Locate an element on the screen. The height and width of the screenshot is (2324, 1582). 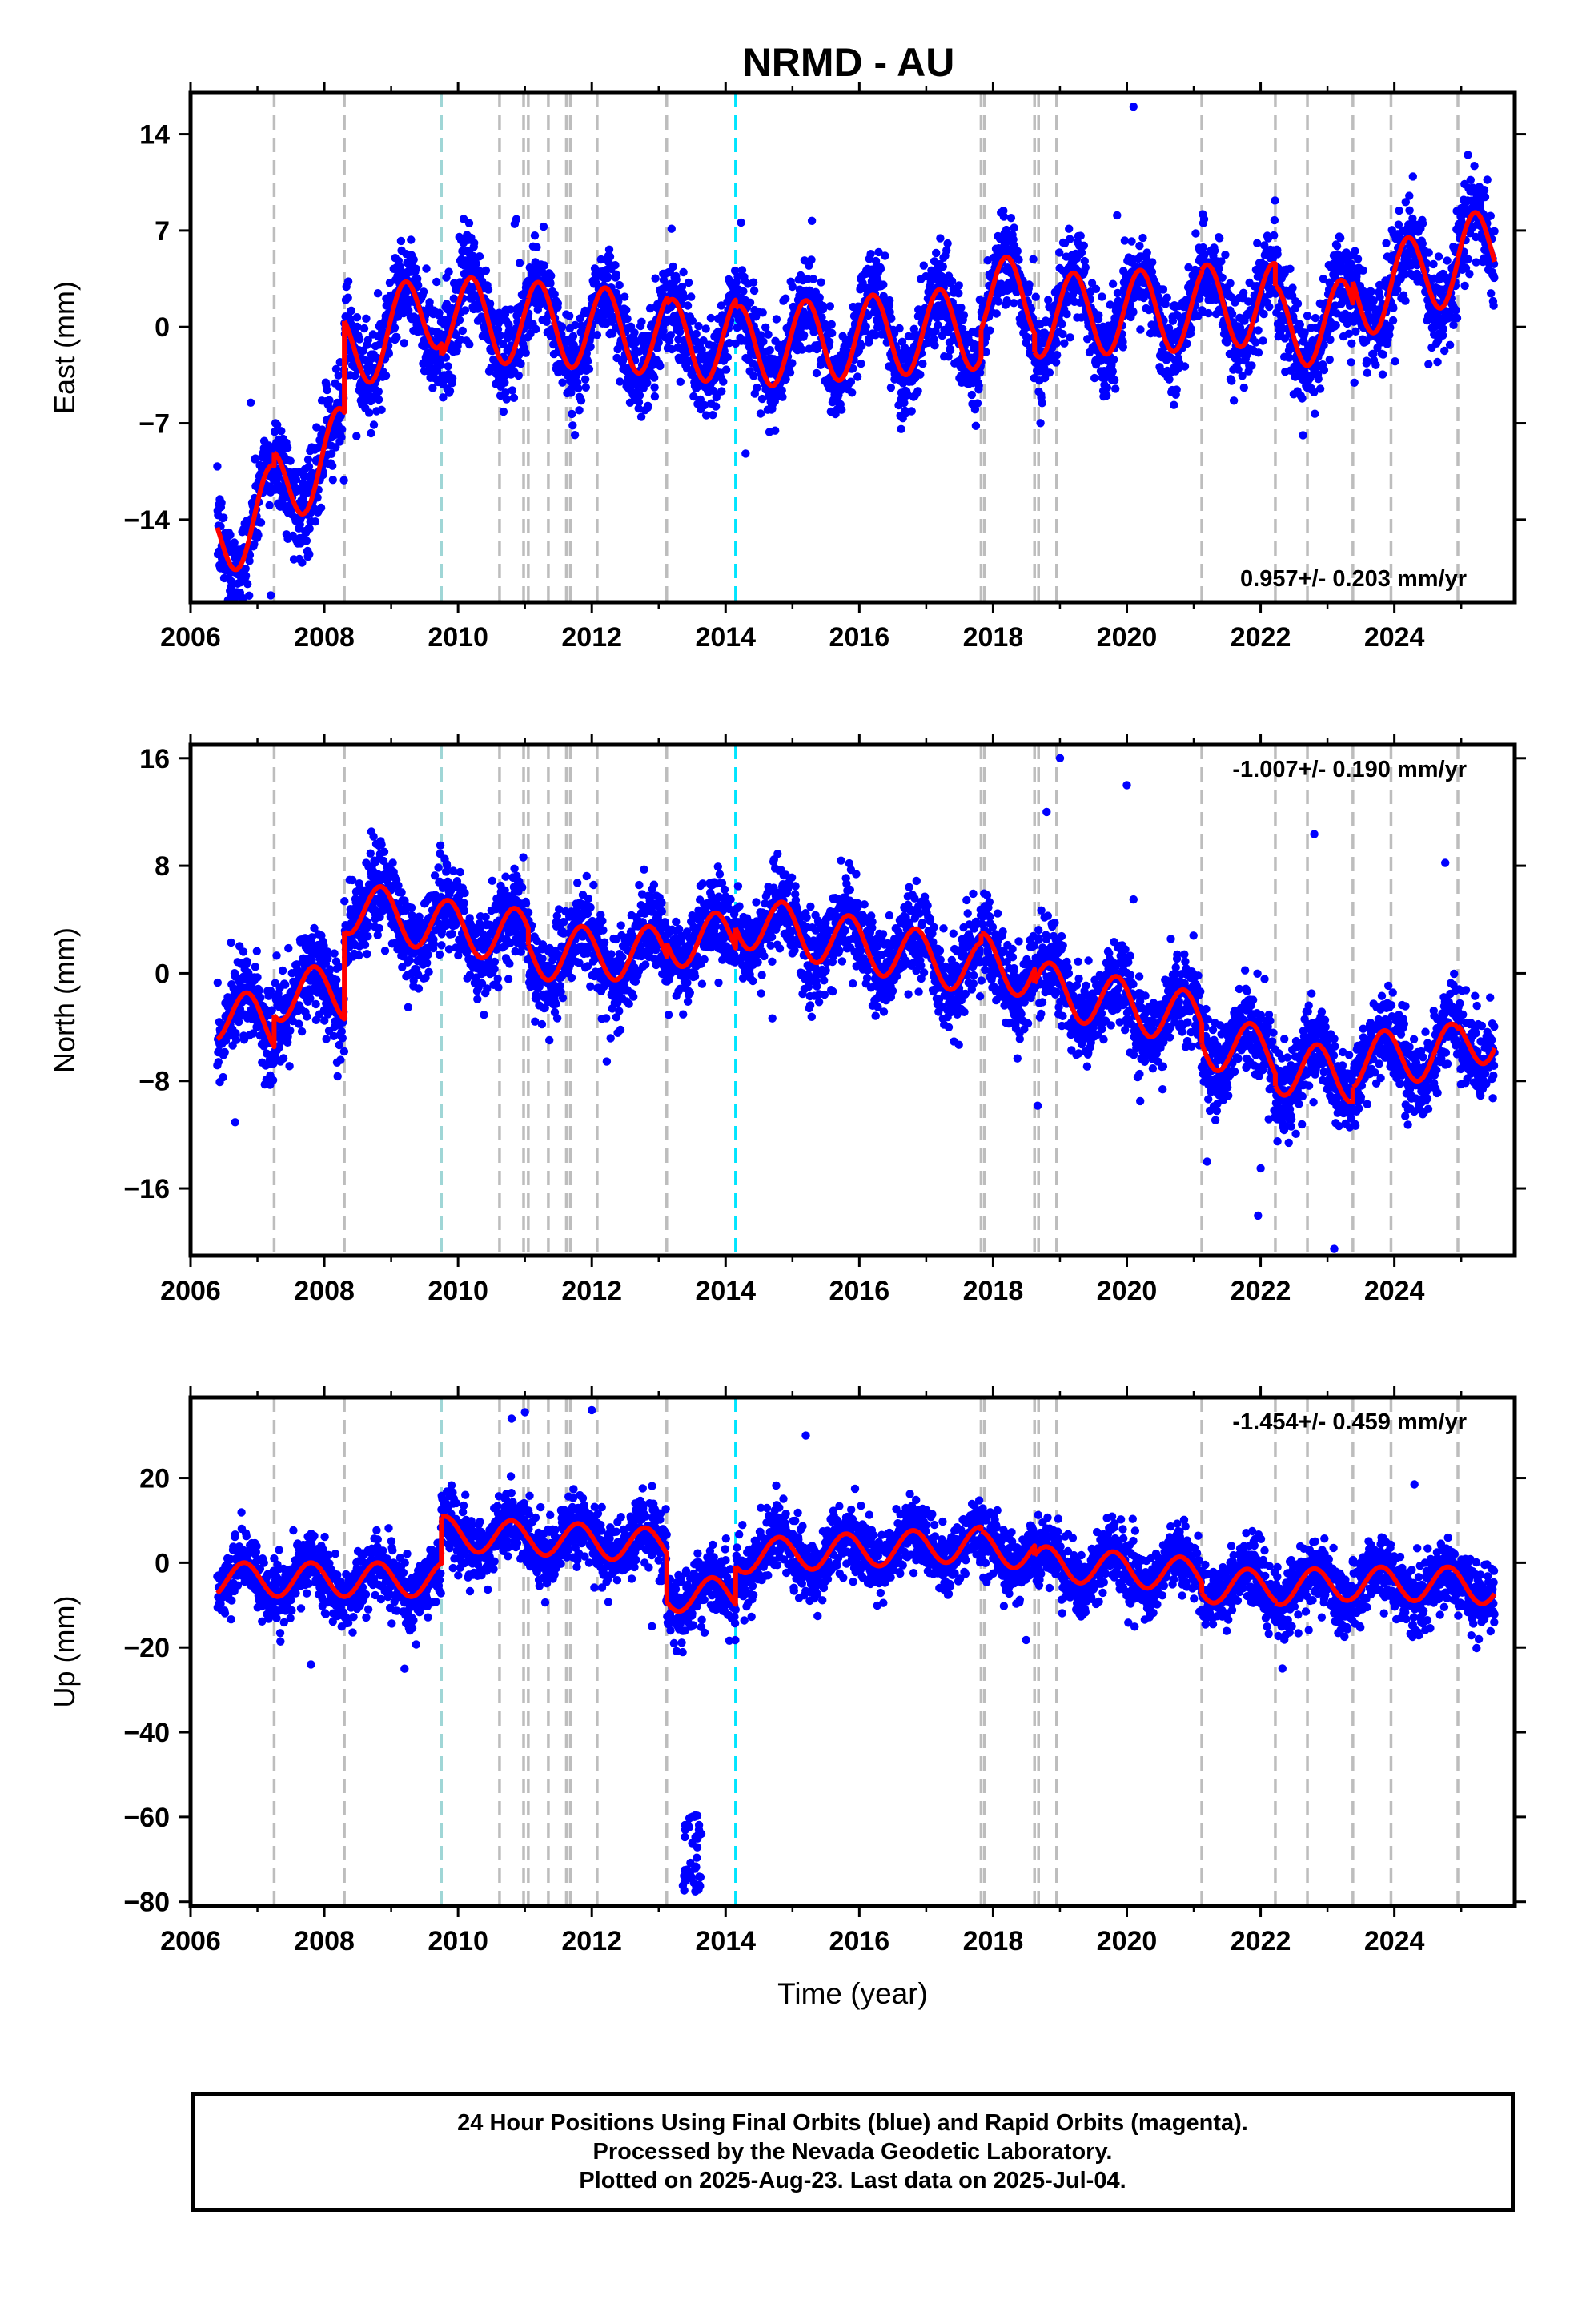
velocity-label: 0.957+/- 0.203 mm/yr is located at coordinates (1354, 579).